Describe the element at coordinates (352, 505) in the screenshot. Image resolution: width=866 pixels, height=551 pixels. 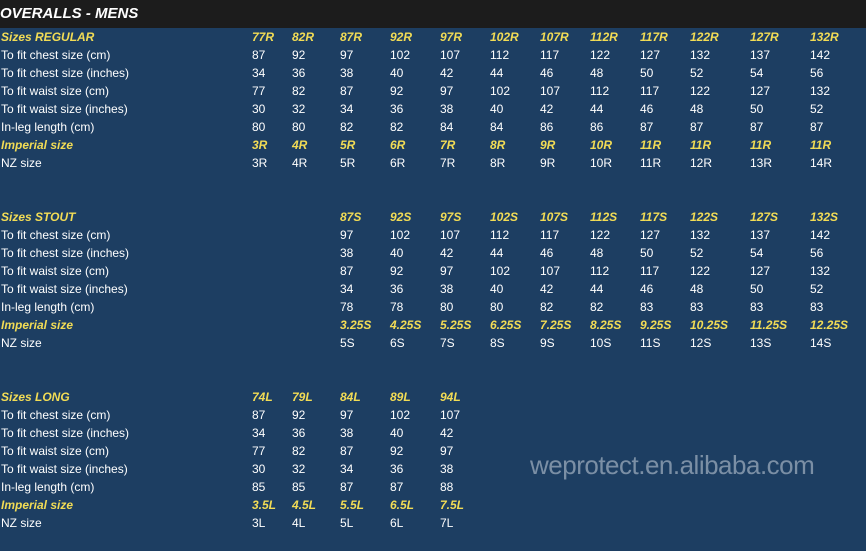
I see `table-cell: 5.5L` at that location.